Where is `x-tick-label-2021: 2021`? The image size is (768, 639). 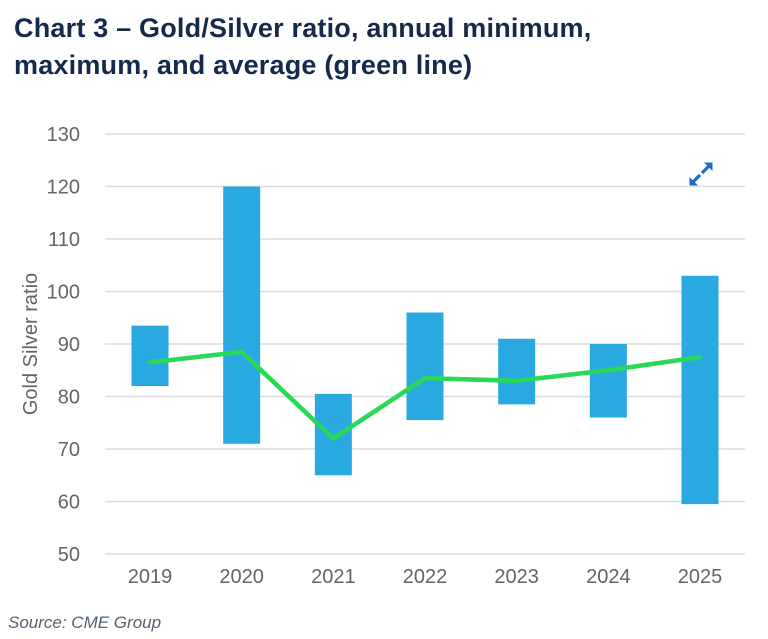 x-tick-label-2021: 2021 is located at coordinates (333, 577).